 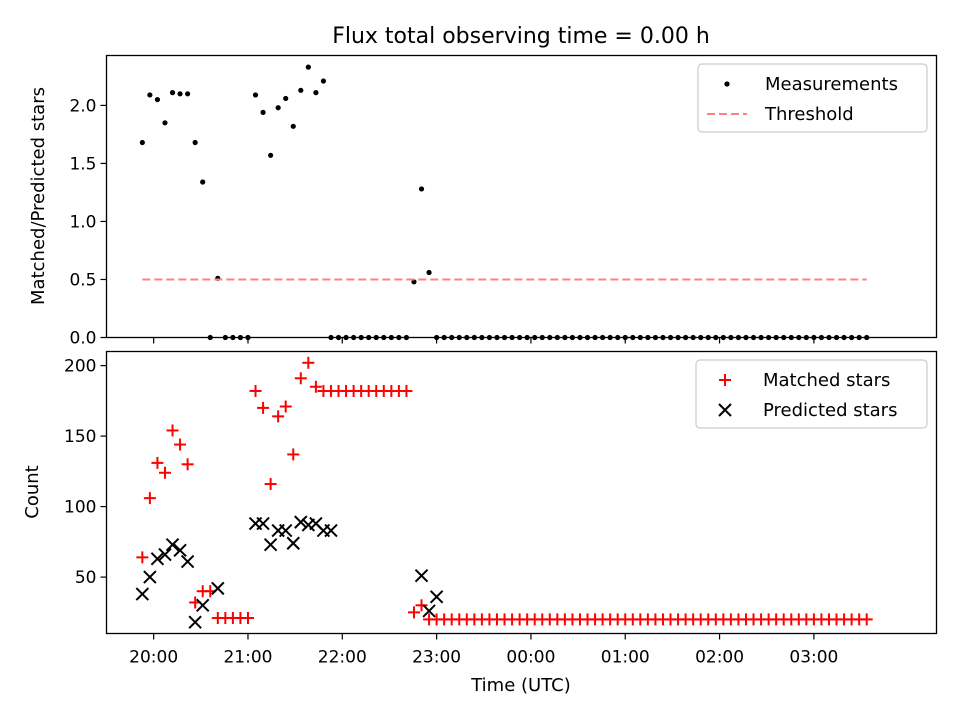 What do you see at coordinates (86, 578) in the screenshot?
I see `count-y-tick-label: 50` at bounding box center [86, 578].